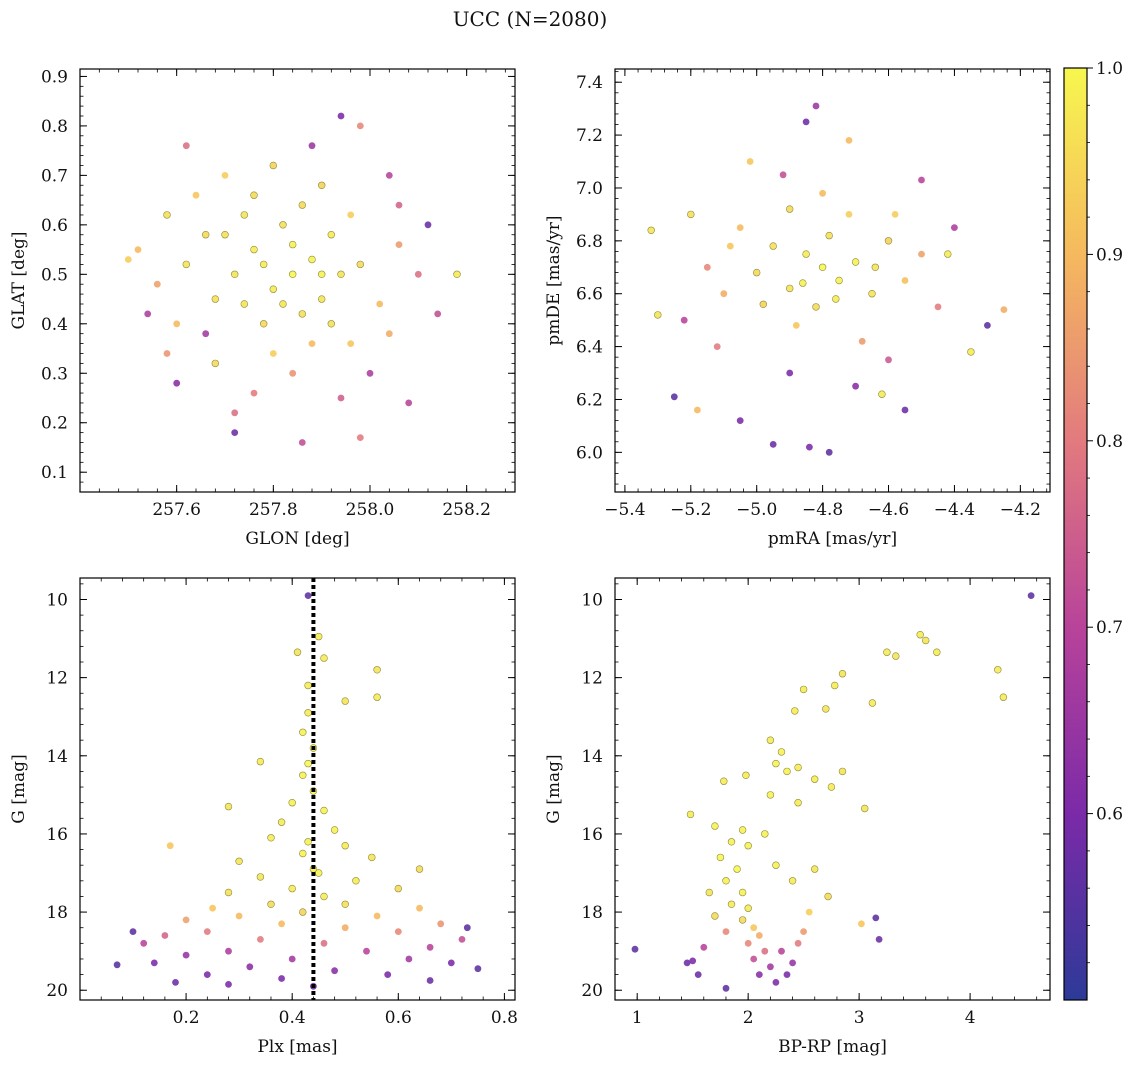 Image resolution: width=1136 pixels, height=1068 pixels. I want to click on x-axis-label: BP-RP [mag], so click(832, 1047).